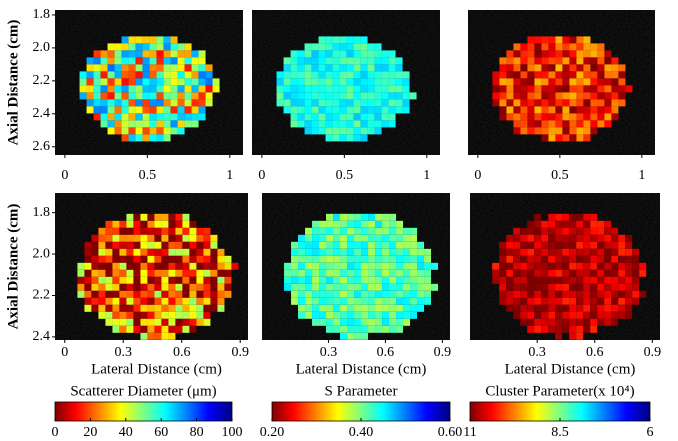 This screenshot has height=441, width=678. What do you see at coordinates (90, 432) in the screenshot?
I see `colorbar-tick-label: 20` at bounding box center [90, 432].